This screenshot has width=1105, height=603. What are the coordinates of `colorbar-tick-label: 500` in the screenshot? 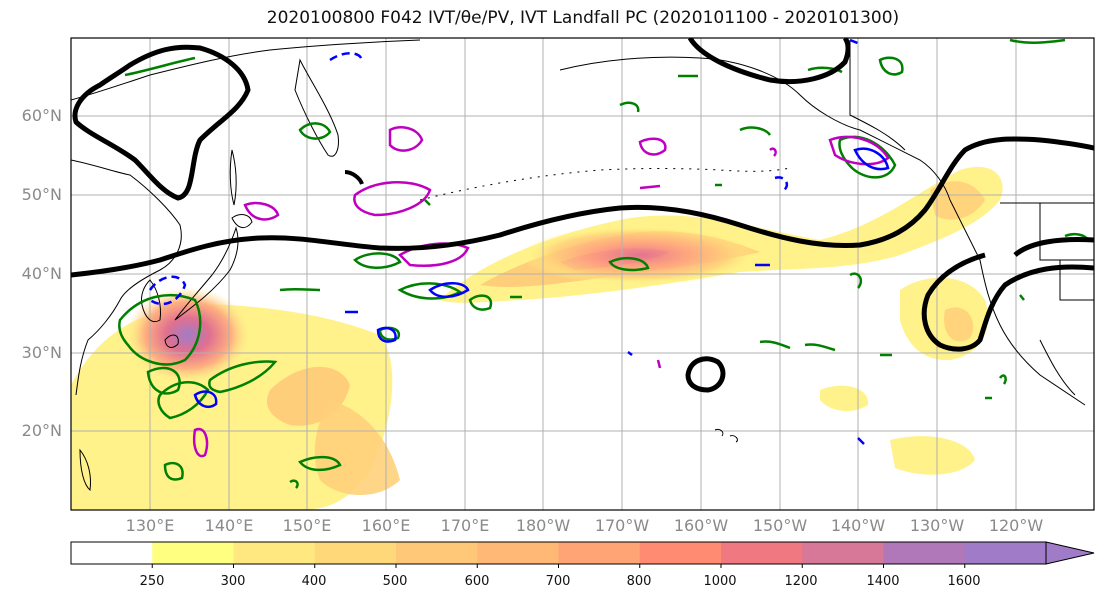 It's located at (395, 581).